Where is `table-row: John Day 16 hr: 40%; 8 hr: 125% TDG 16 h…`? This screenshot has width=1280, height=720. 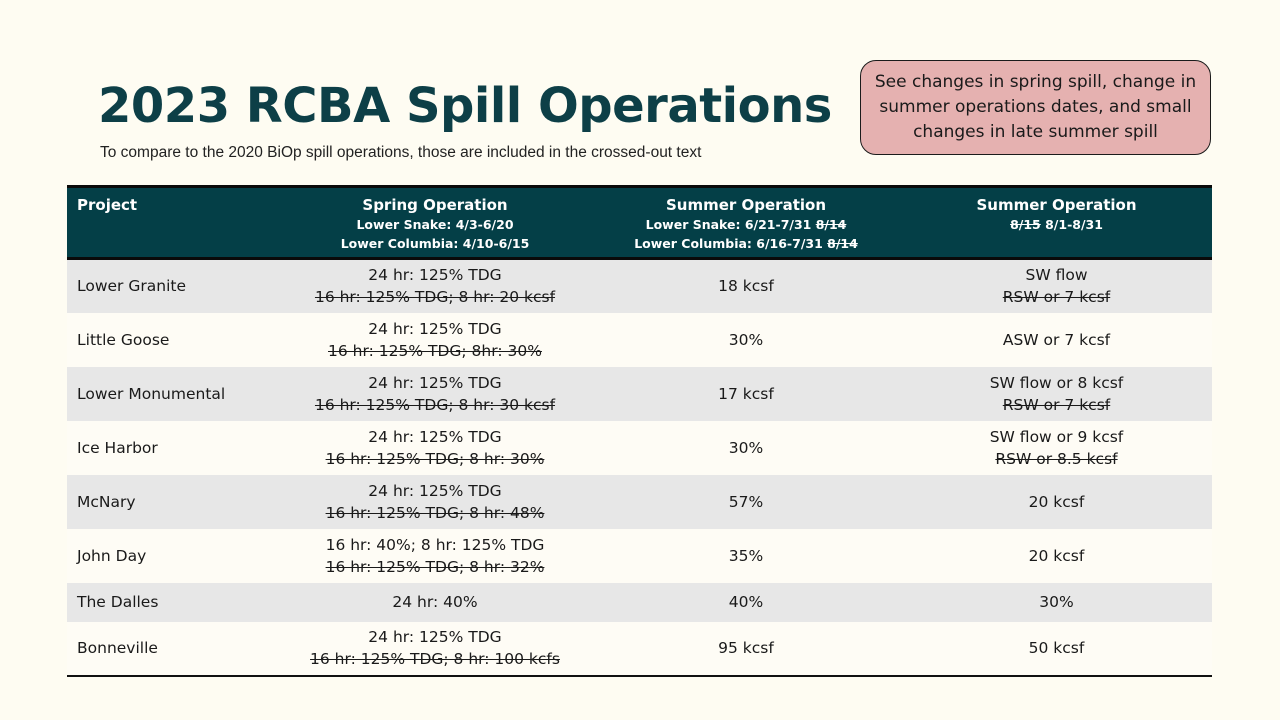 table-row: John Day 16 hr: 40%; 8 hr: 125% TDG 16 h… is located at coordinates (639, 555).